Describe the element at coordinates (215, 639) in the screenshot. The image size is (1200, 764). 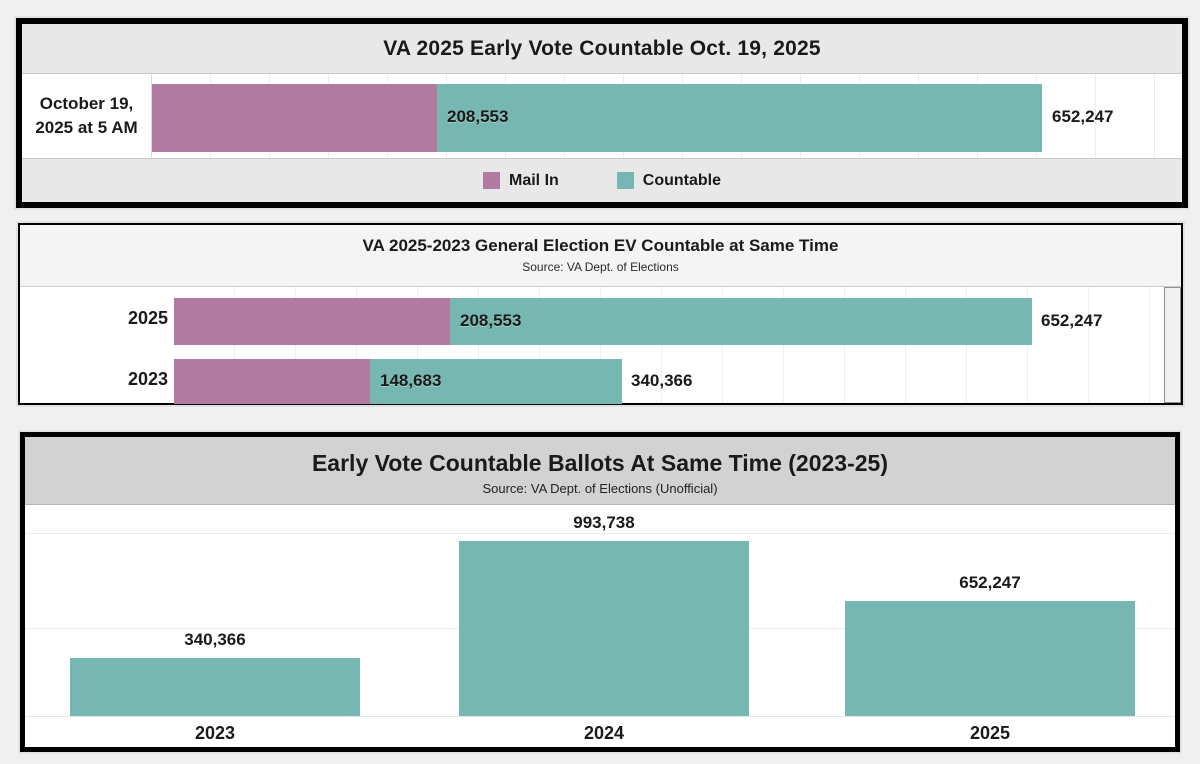
I see `chart3-value-label-2023: 340,366` at that location.